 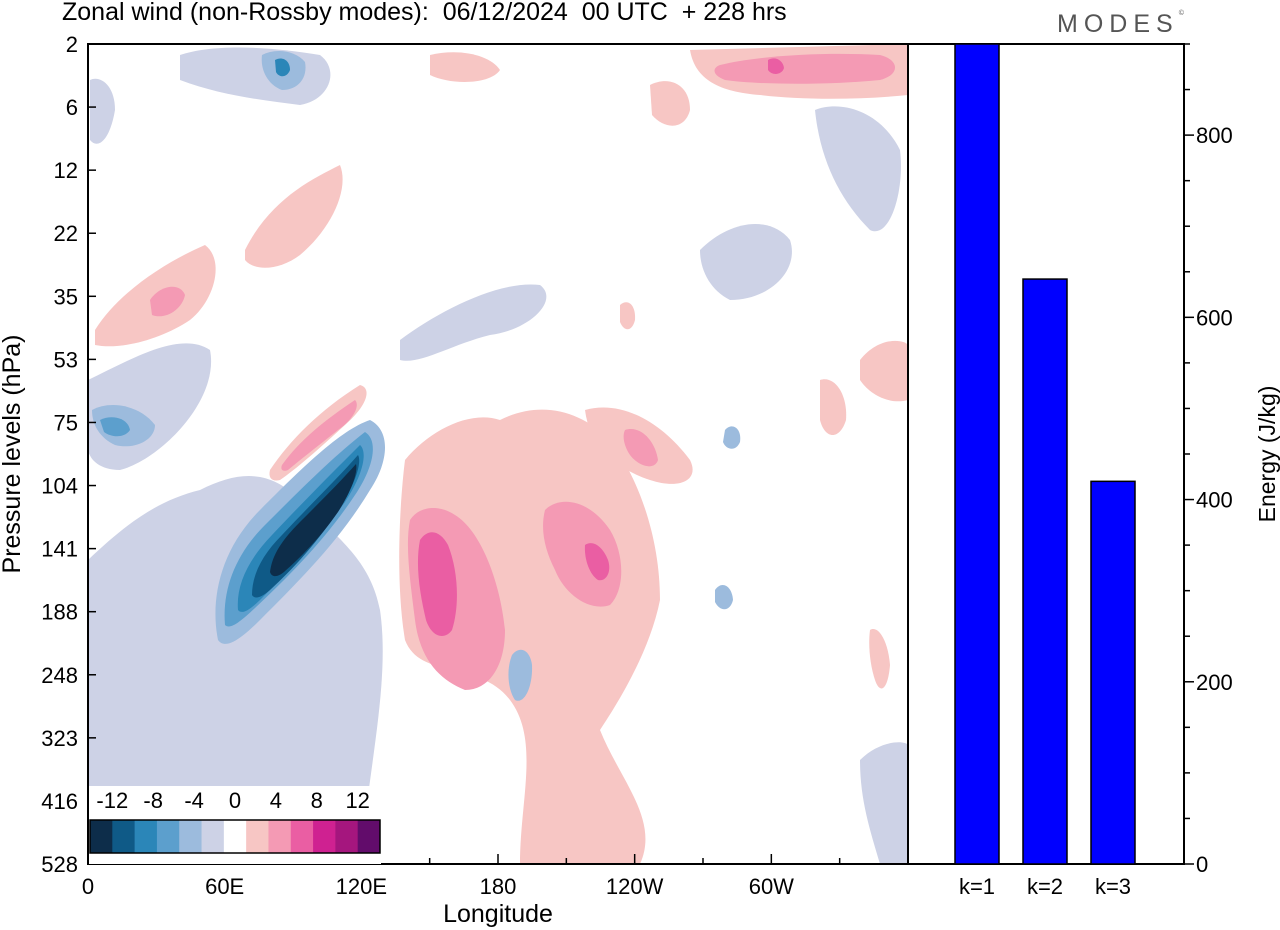 I want to click on energy-tick-label: 400, so click(x=1214, y=500).